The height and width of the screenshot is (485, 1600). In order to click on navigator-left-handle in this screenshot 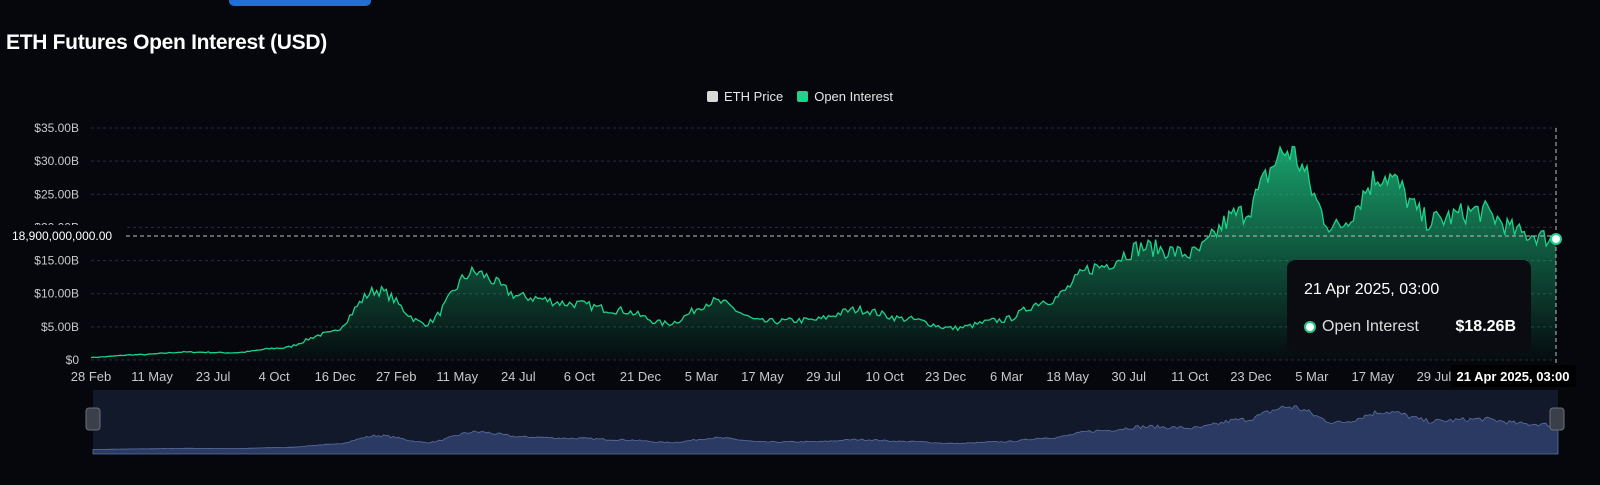, I will do `click(93, 419)`.